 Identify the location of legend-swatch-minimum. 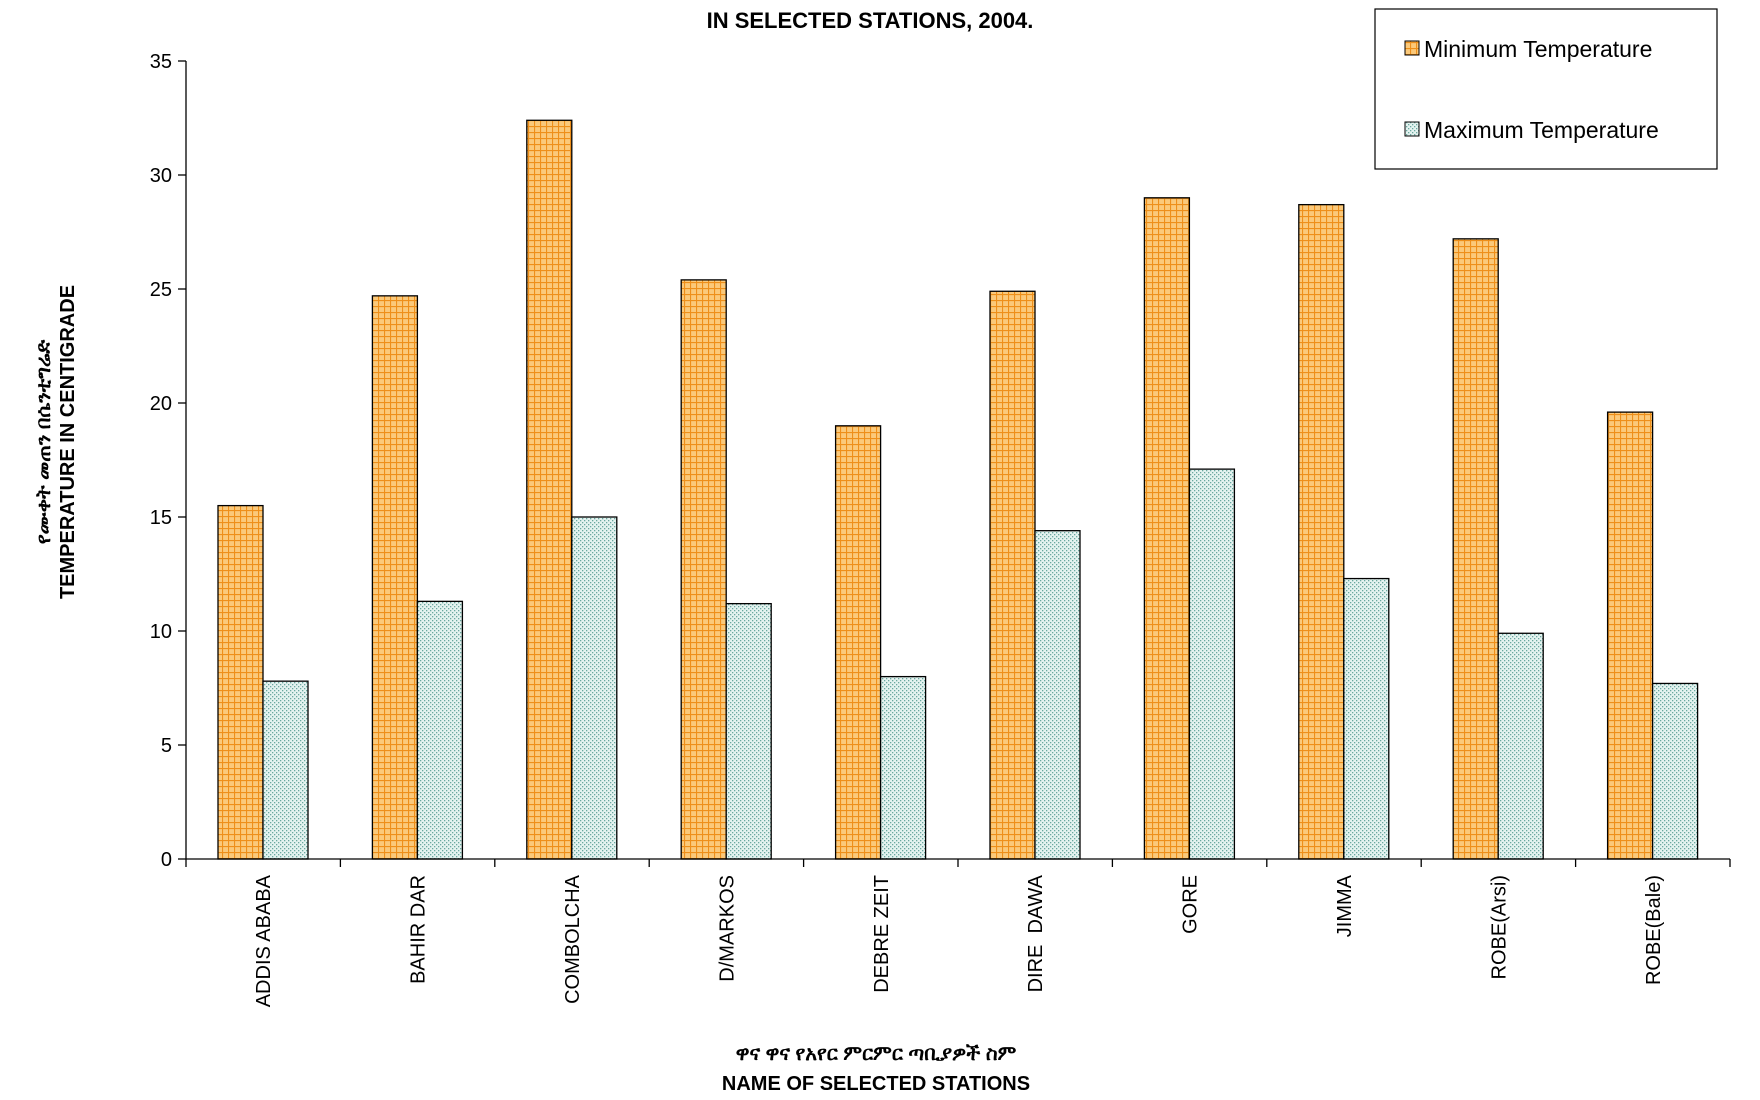
(1412, 48).